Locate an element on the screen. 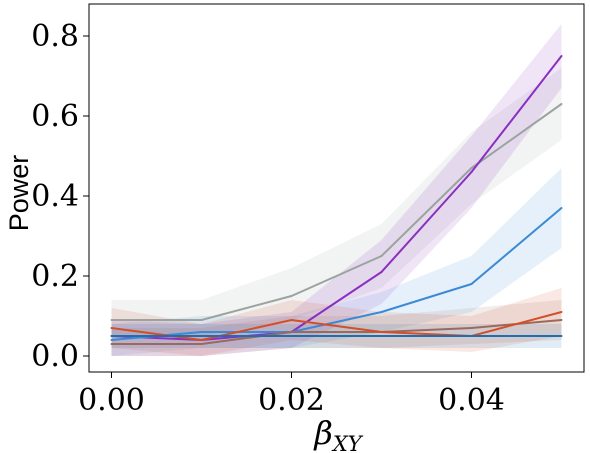 The height and width of the screenshot is (453, 590). y-tick-label: 0.2 is located at coordinates (55, 276).